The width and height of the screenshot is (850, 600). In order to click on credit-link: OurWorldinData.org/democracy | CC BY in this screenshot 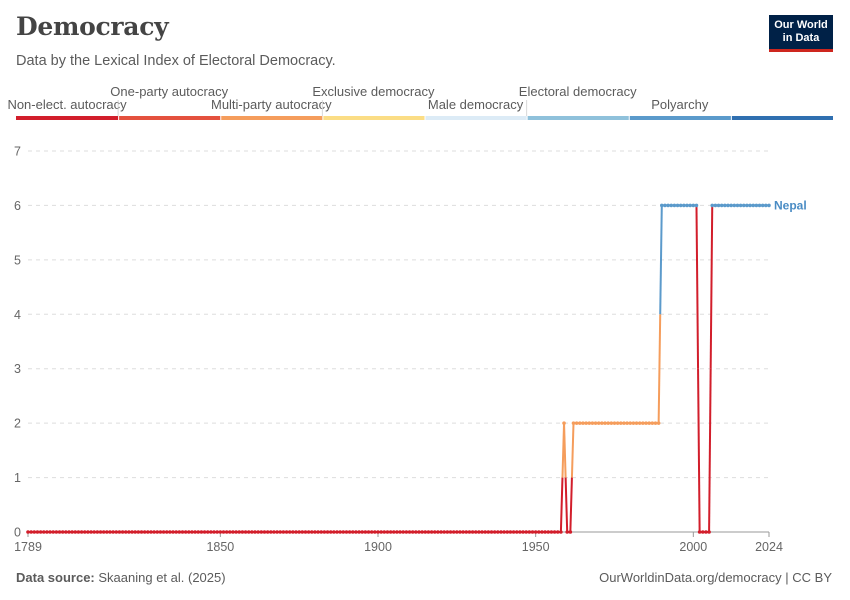, I will do `click(715, 577)`.